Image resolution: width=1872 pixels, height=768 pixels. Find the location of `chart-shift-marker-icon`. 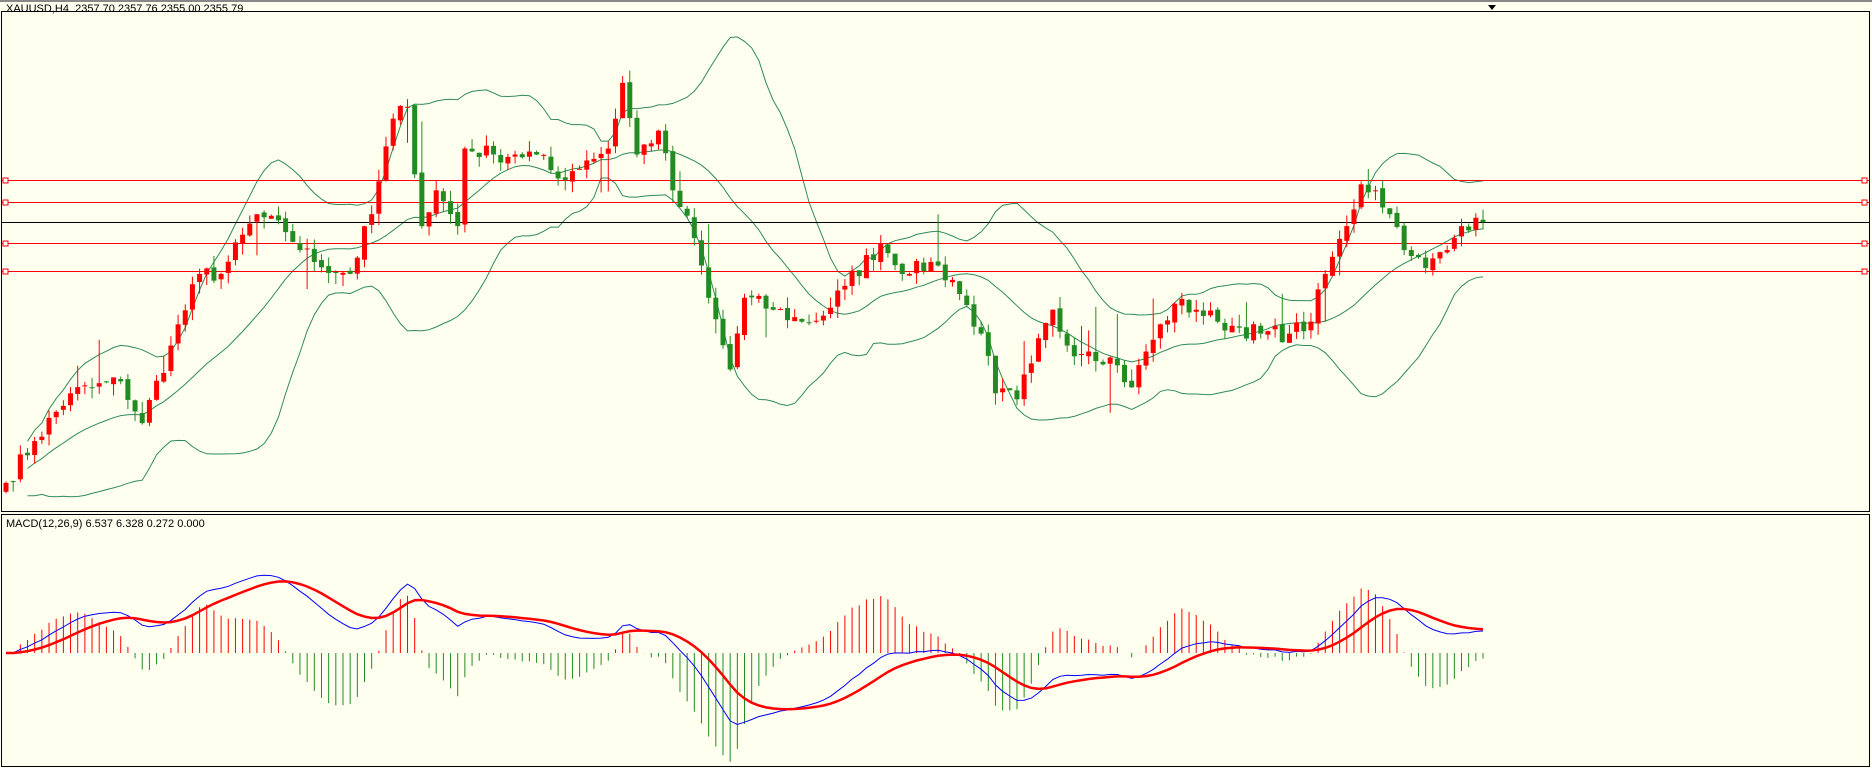

chart-shift-marker-icon is located at coordinates (1492, 7).